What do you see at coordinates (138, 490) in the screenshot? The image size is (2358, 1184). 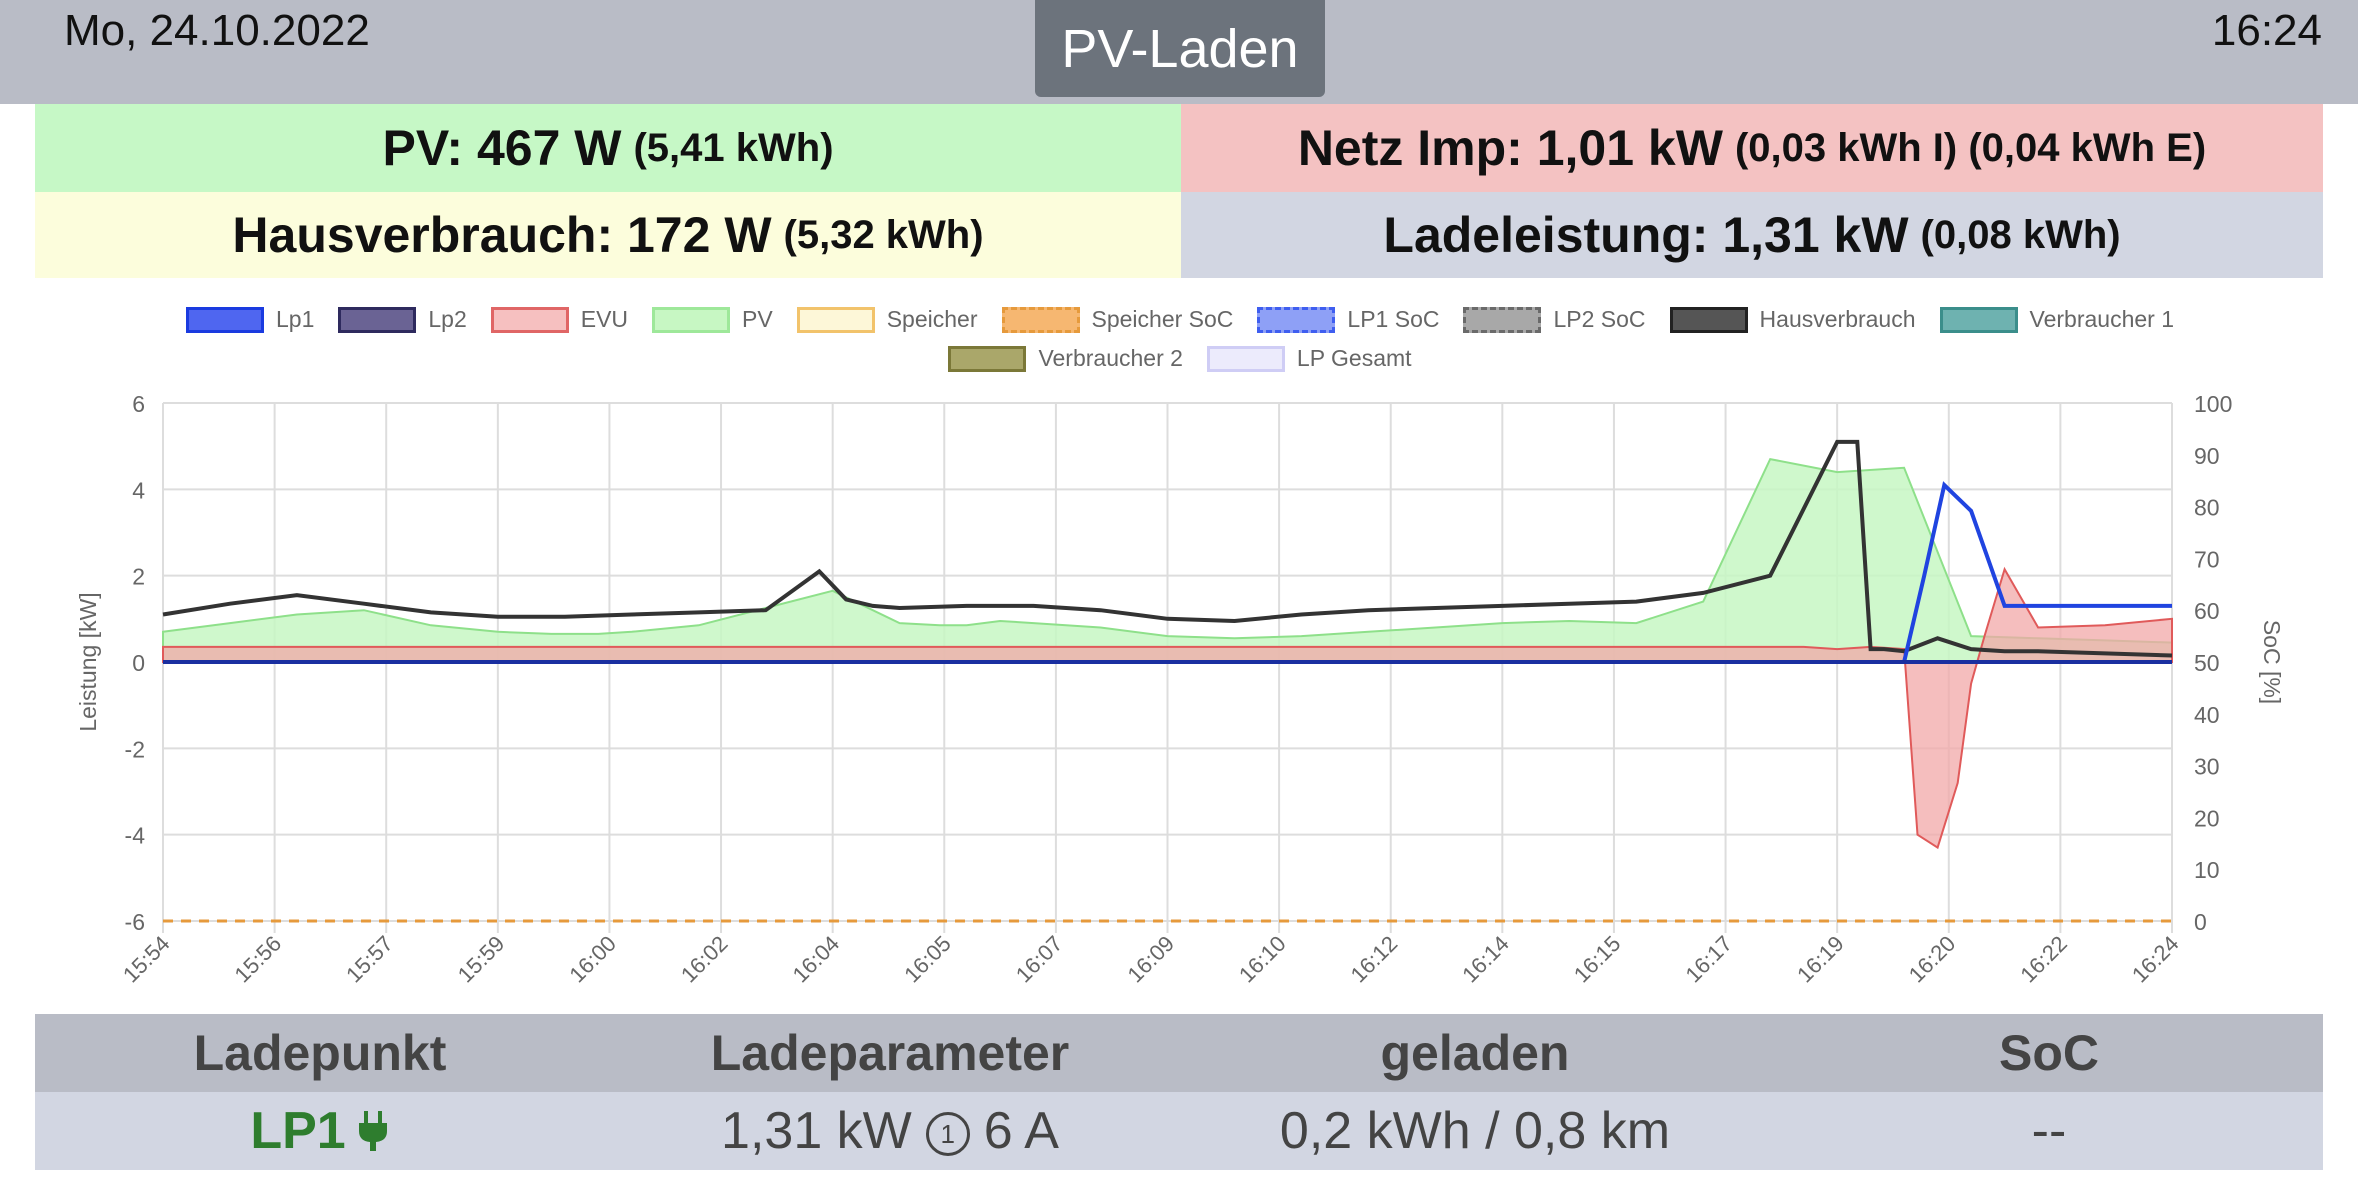 I see `y-tick-label: 4` at bounding box center [138, 490].